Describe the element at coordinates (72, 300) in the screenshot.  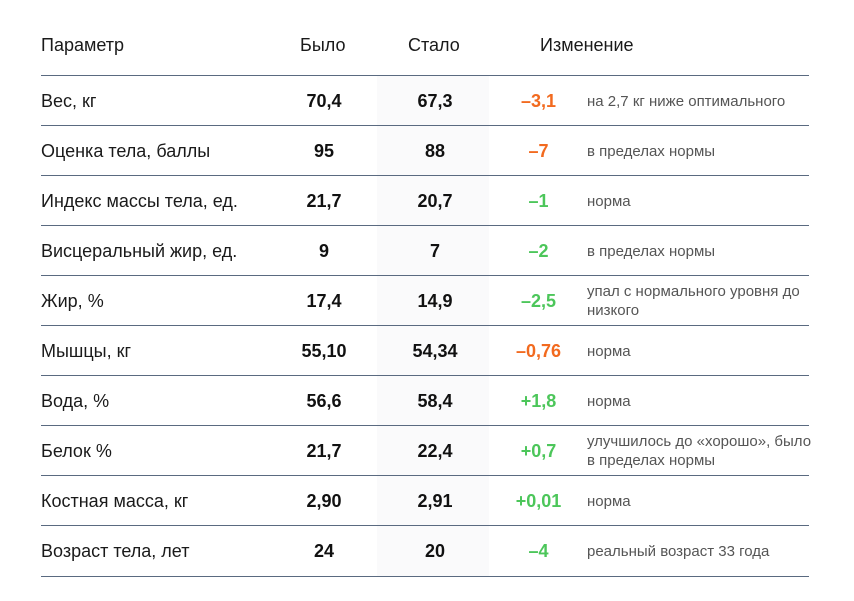
I see `param-cell: Жир, %` at that location.